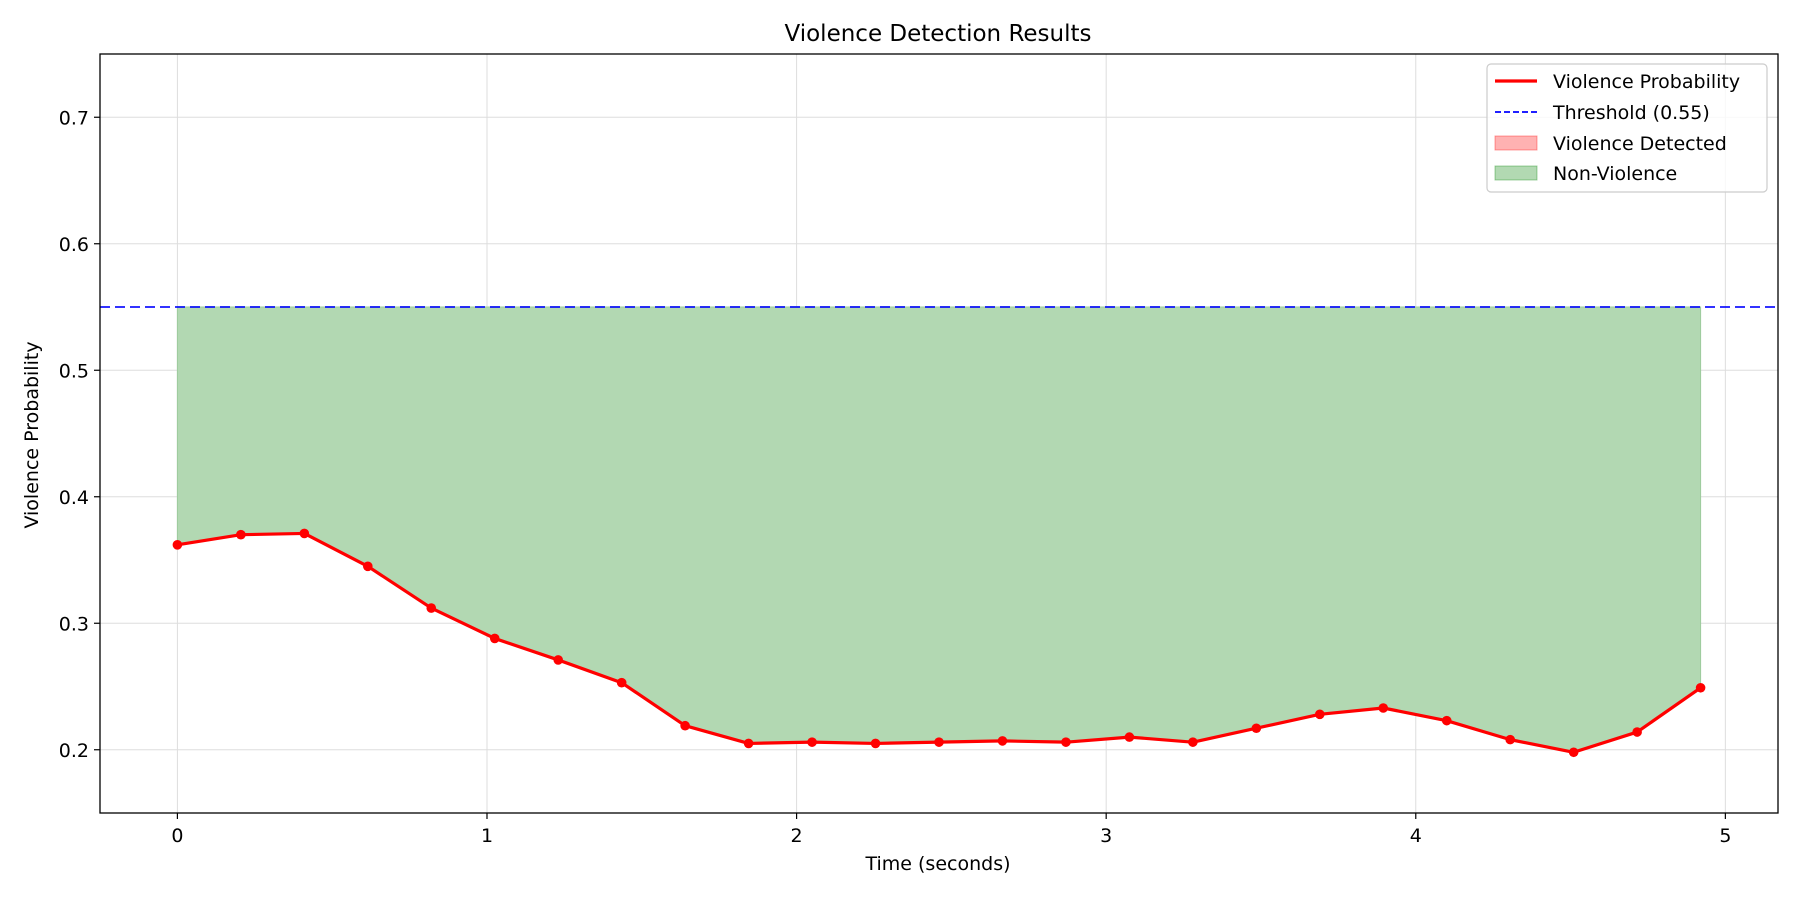 This screenshot has height=900, width=1800. Describe the element at coordinates (74, 751) in the screenshot. I see `y-tick-label: 0.2` at that location.